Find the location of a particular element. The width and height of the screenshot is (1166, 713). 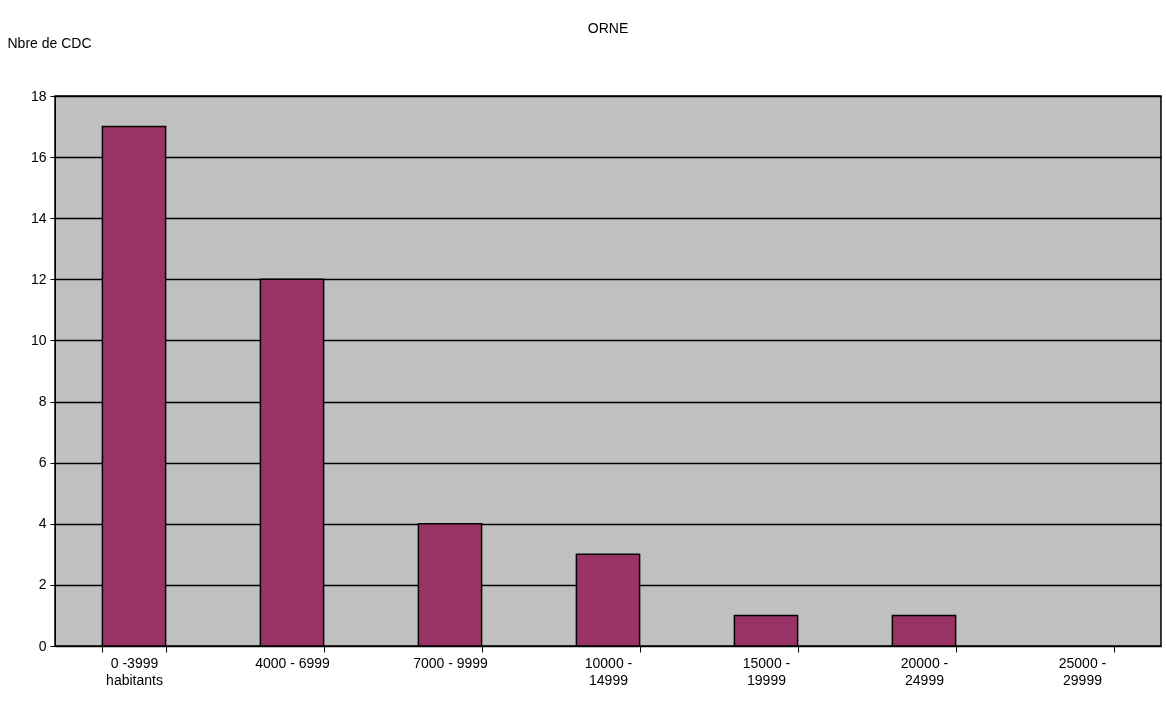

y-tick-label: 16 is located at coordinates (38, 156).